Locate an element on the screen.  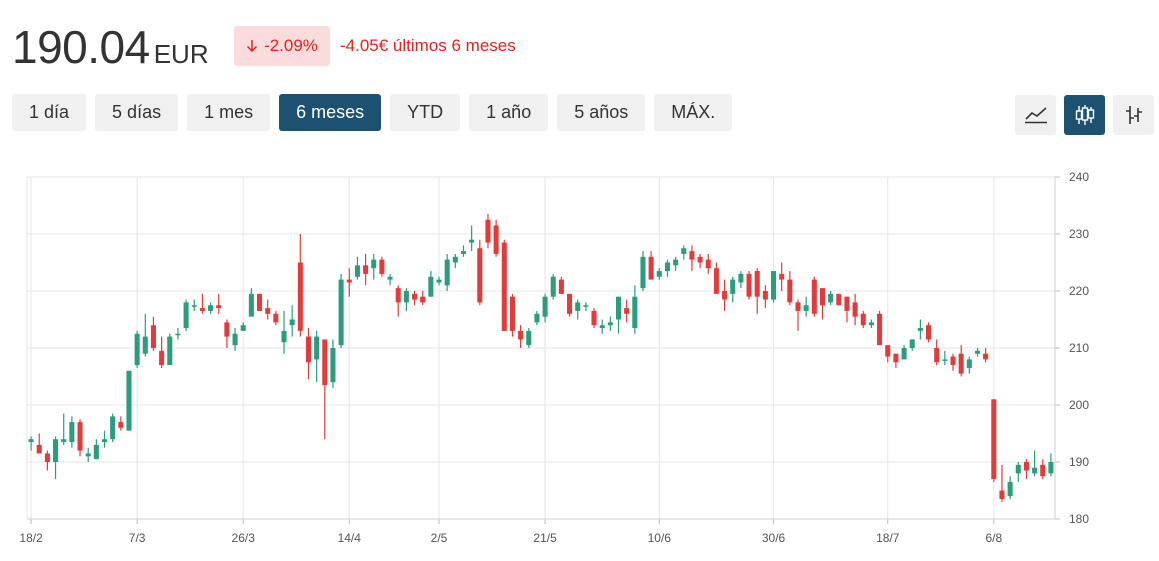
range-button: YTD is located at coordinates (425, 112).